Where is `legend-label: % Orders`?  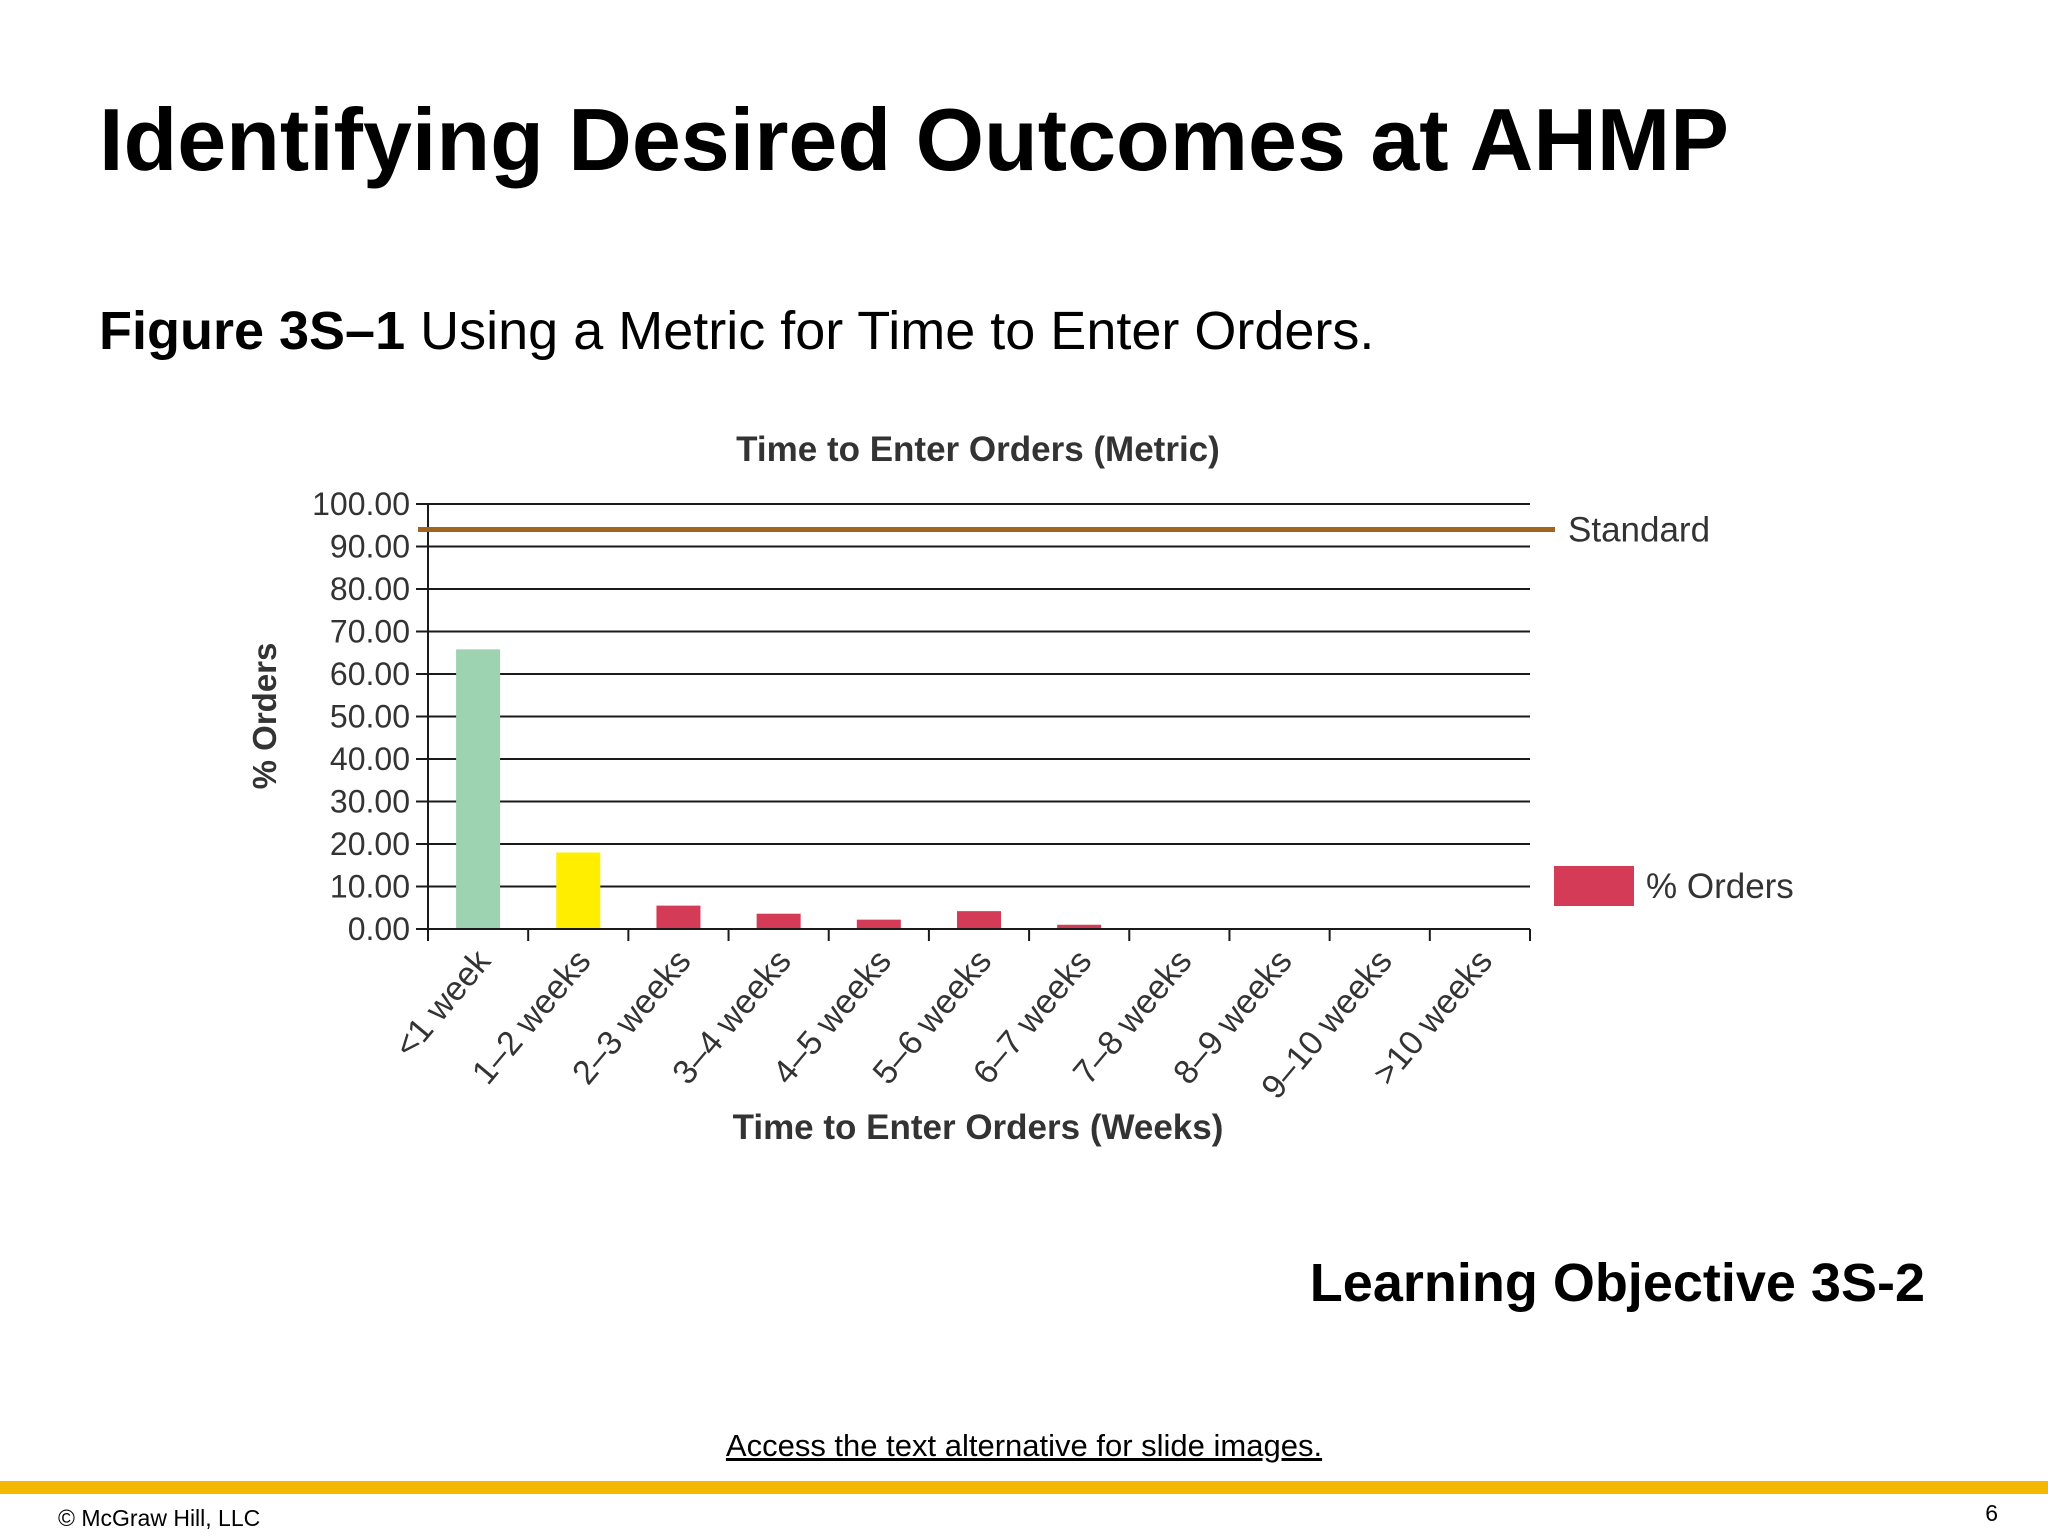
legend-label: % Orders is located at coordinates (1720, 886).